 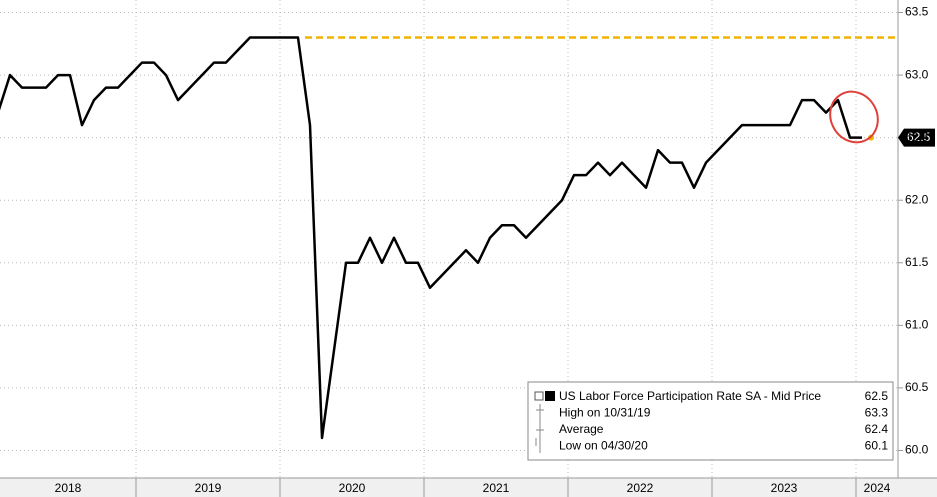 What do you see at coordinates (917, 325) in the screenshot?
I see `y-tick-label: 61.0` at bounding box center [917, 325].